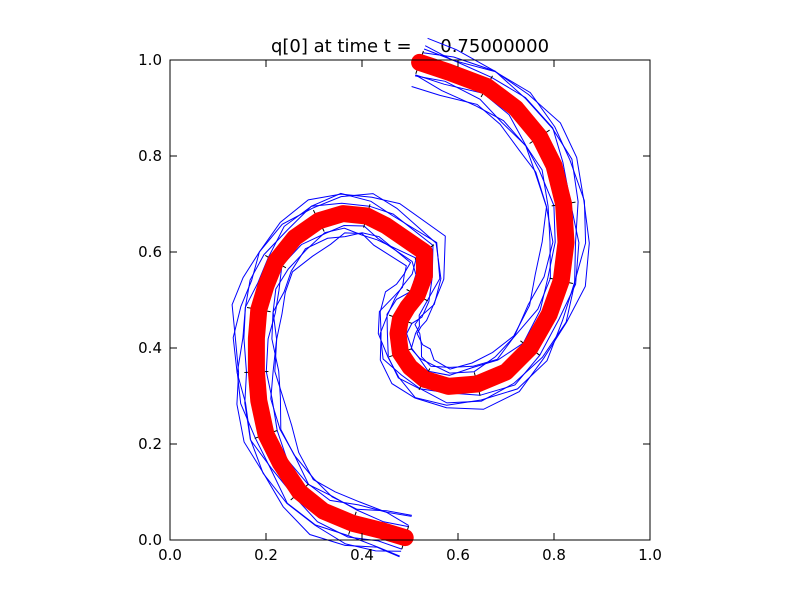  I want to click on x-tick-label: 0.4, so click(362, 555).